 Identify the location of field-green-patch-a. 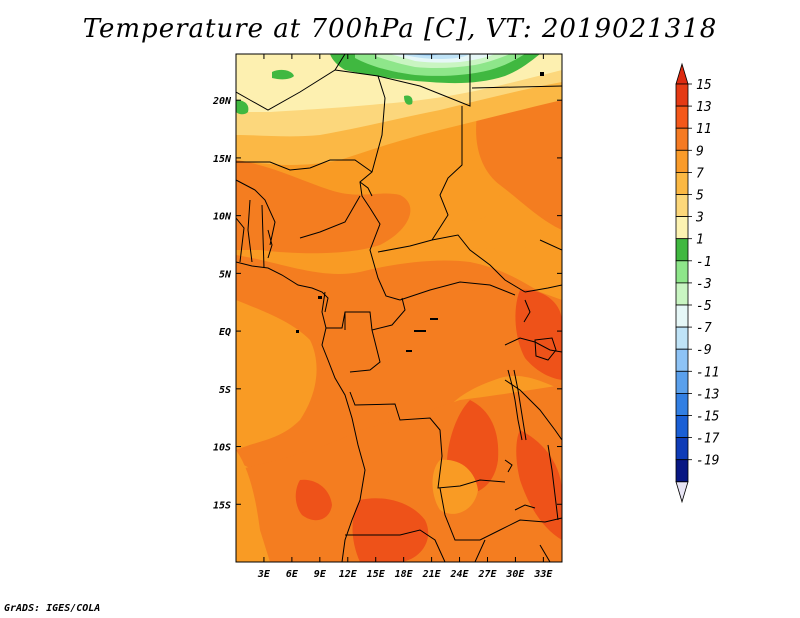
(283, 74).